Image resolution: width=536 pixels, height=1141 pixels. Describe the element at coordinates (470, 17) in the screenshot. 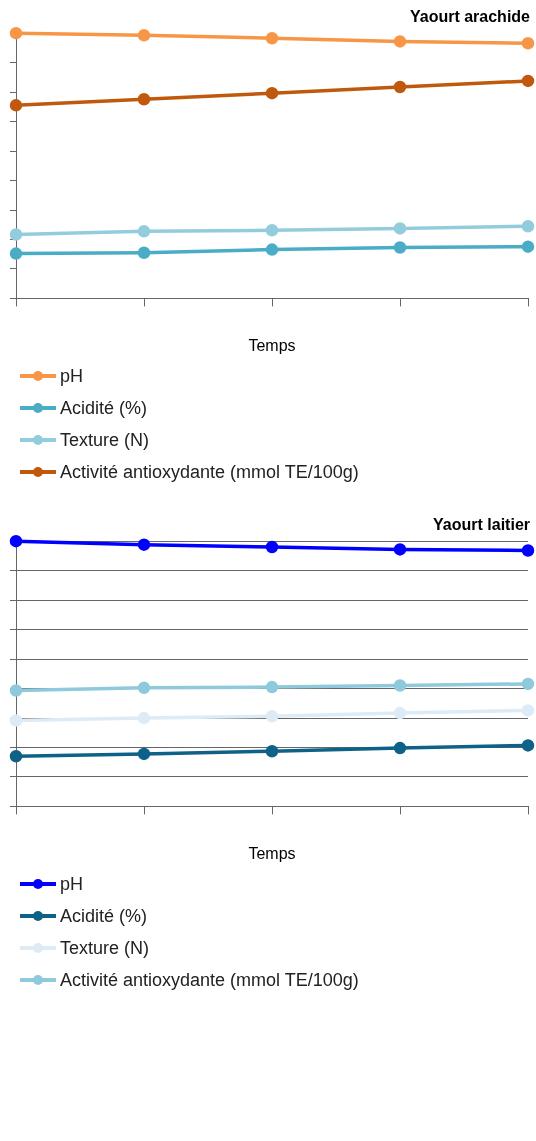

I see `chart-title: Yaourt arachide` at that location.